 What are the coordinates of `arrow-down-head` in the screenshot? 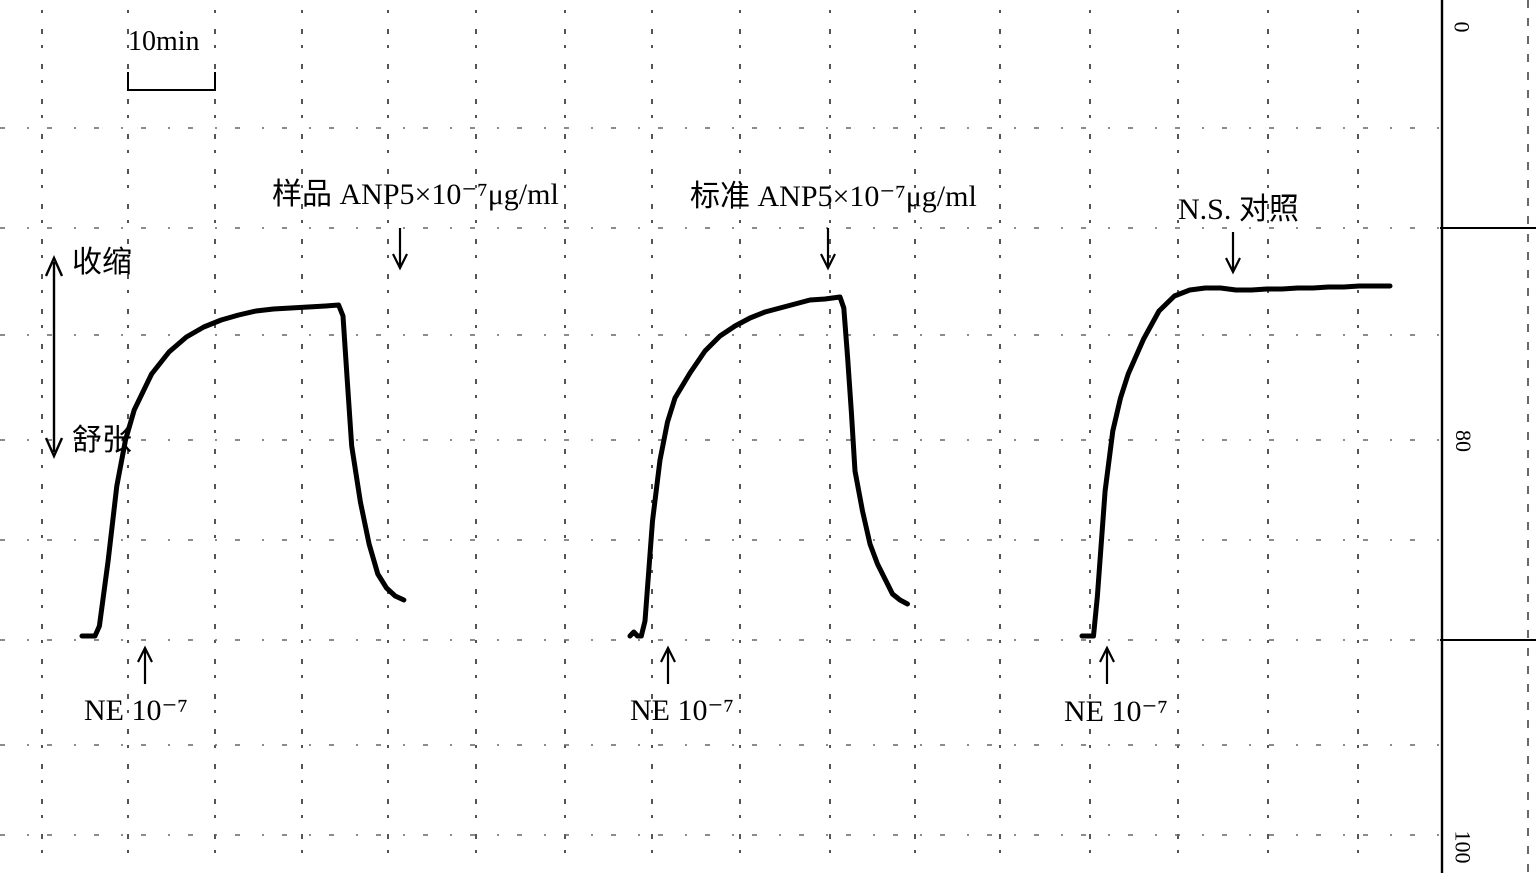 It's located at (54, 448).